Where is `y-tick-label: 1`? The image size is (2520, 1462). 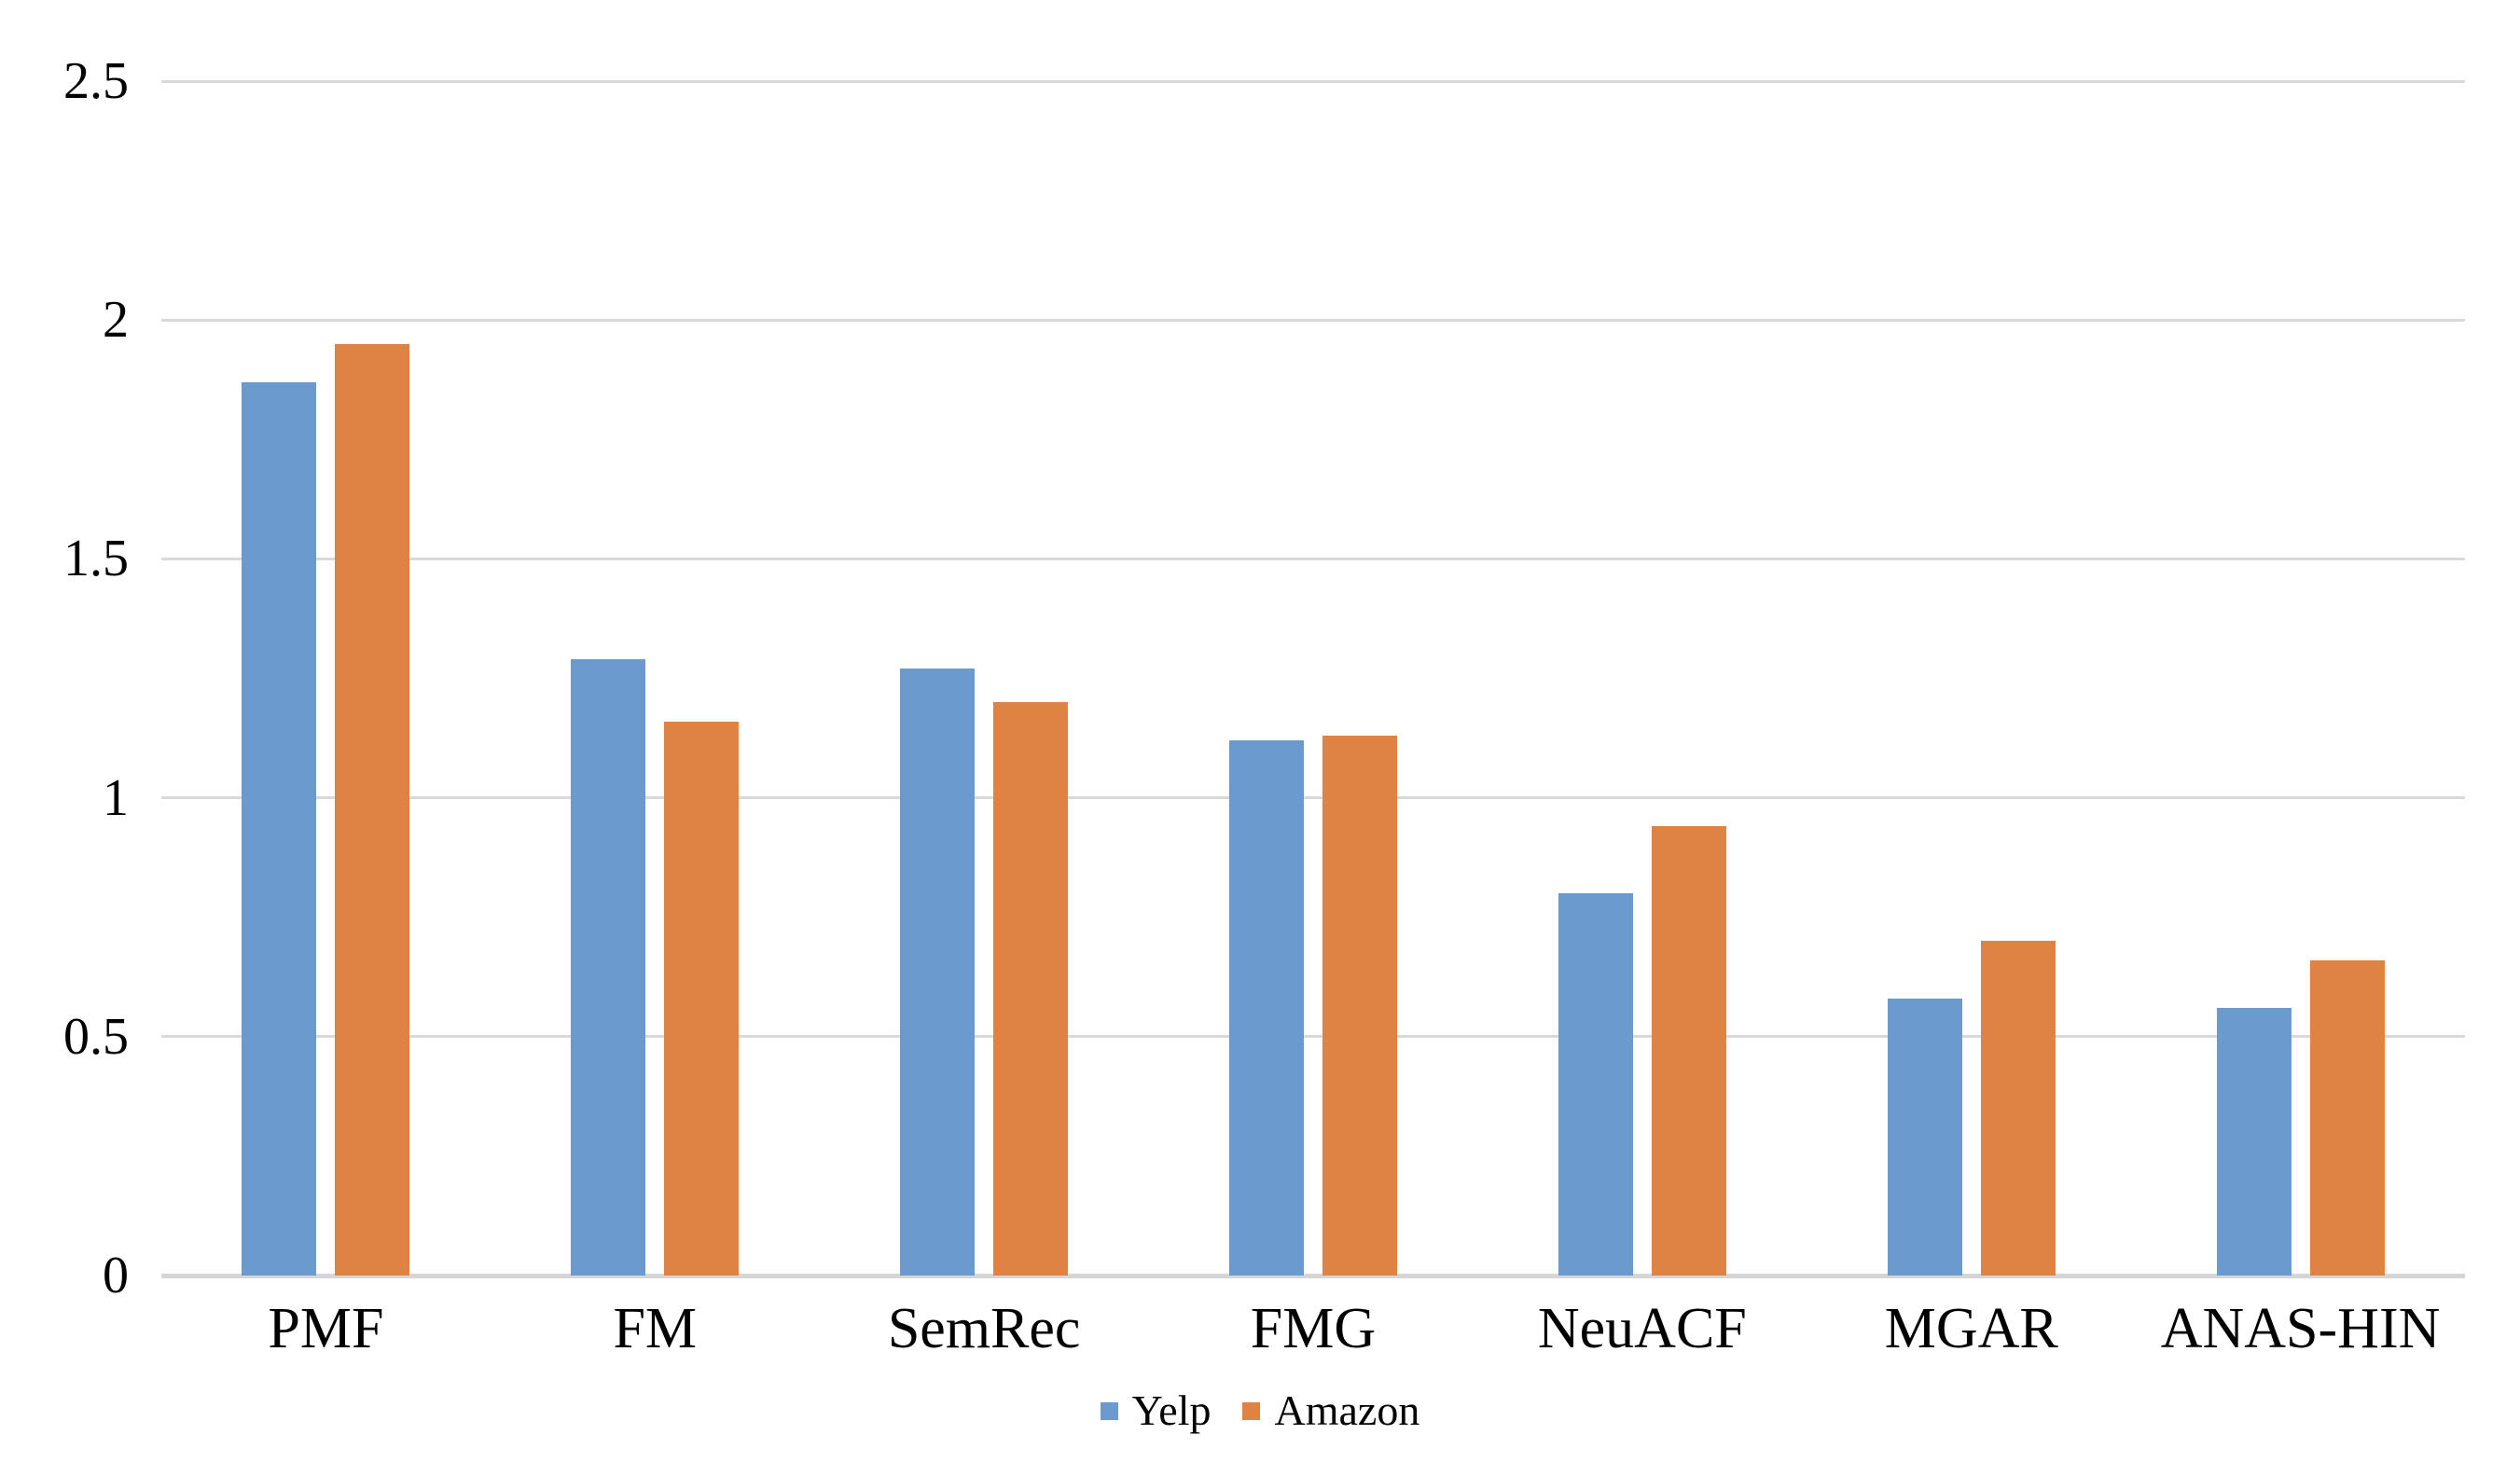 y-tick-label: 1 is located at coordinates (116, 797).